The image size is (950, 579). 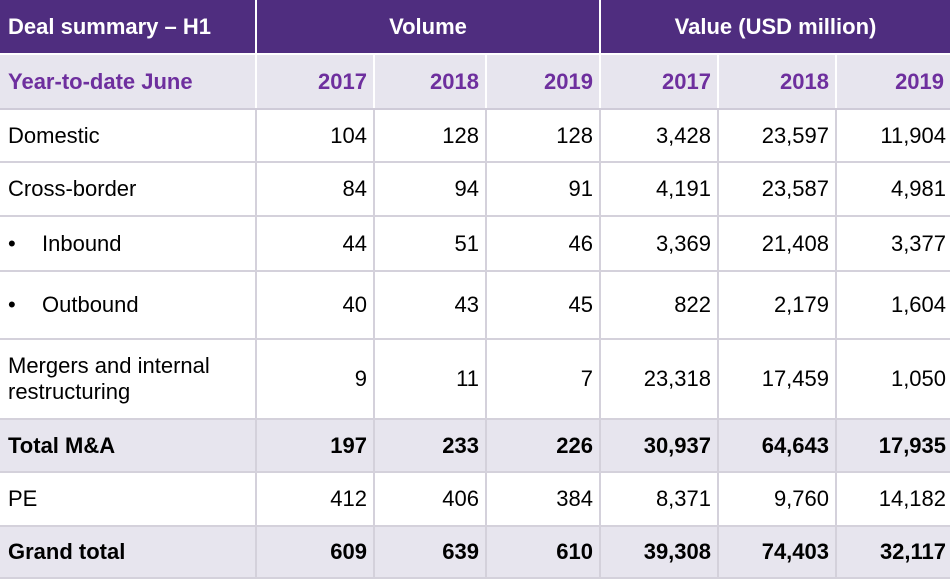 What do you see at coordinates (430, 379) in the screenshot?
I see `cell-volume-2018: 11` at bounding box center [430, 379].